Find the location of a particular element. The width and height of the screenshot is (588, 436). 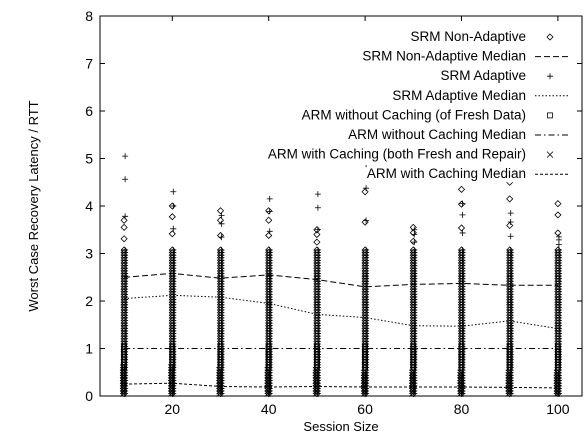

y-tick-label: 3 is located at coordinates (89, 254).